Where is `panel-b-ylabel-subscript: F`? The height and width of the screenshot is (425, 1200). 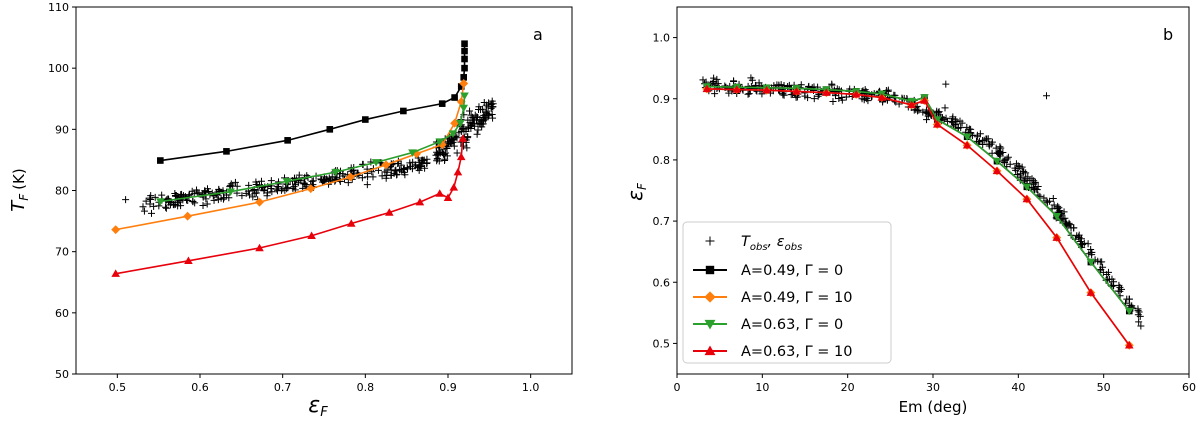 panel-b-ylabel-subscript: F is located at coordinates (642, 186).